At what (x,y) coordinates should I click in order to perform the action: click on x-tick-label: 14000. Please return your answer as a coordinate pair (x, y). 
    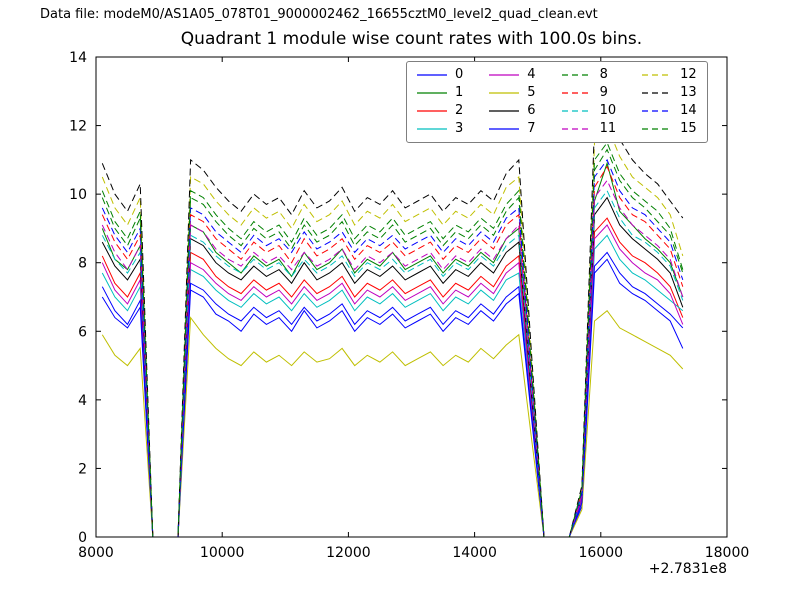
    Looking at the image, I should click on (474, 553).